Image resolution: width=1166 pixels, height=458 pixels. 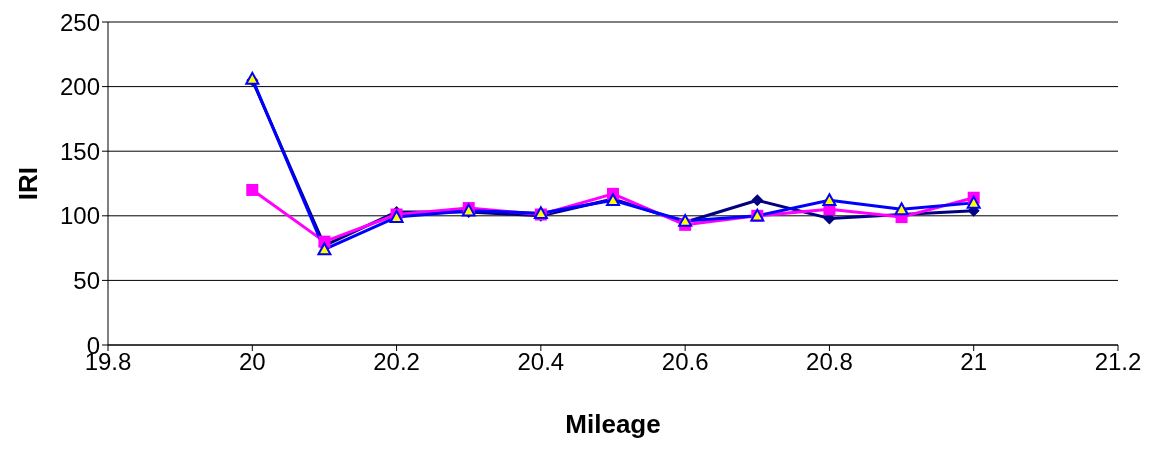 I want to click on x-tick-label: 21.2, so click(x=1118, y=362).